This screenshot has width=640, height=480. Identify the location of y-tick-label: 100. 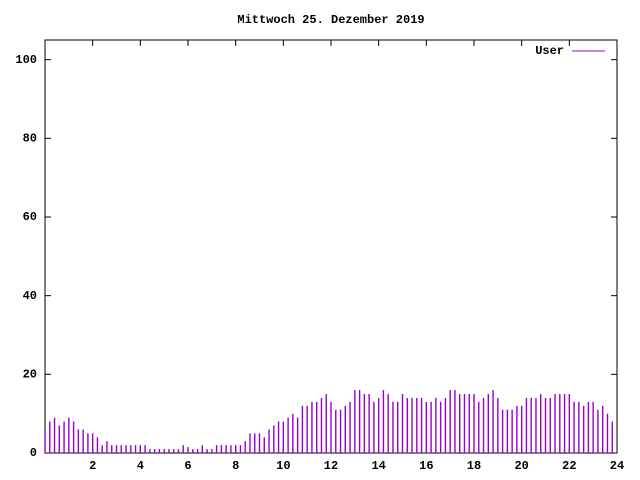
(26, 60).